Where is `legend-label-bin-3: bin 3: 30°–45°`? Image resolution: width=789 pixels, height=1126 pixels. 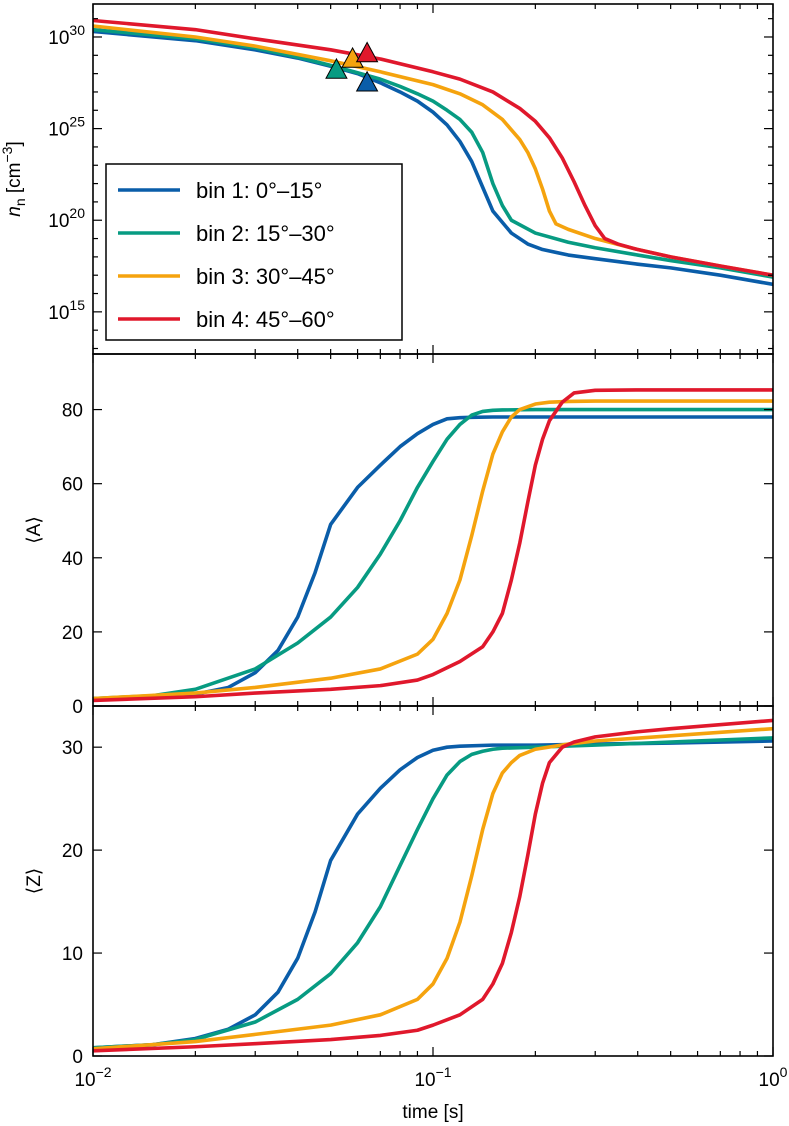 legend-label-bin-3: bin 3: 30°–45° is located at coordinates (265, 276).